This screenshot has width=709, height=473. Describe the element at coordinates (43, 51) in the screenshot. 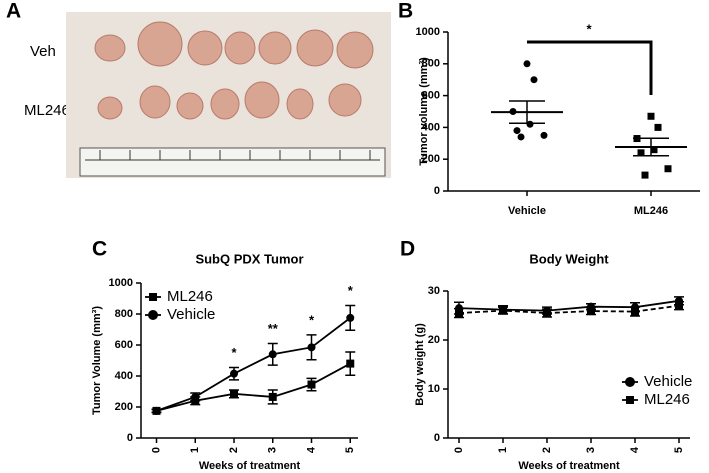

I see `row-label: Veh` at that location.